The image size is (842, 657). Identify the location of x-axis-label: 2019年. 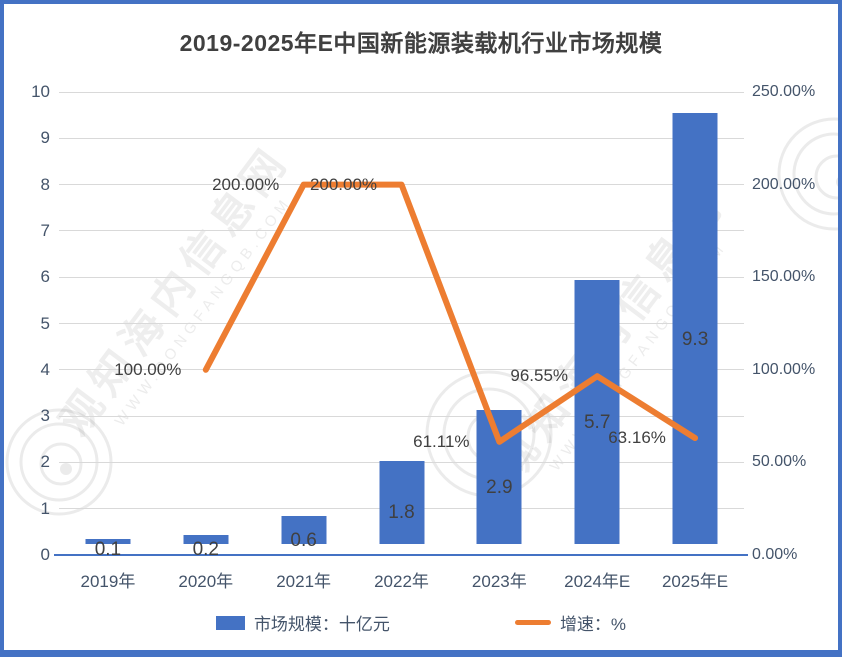
(108, 581).